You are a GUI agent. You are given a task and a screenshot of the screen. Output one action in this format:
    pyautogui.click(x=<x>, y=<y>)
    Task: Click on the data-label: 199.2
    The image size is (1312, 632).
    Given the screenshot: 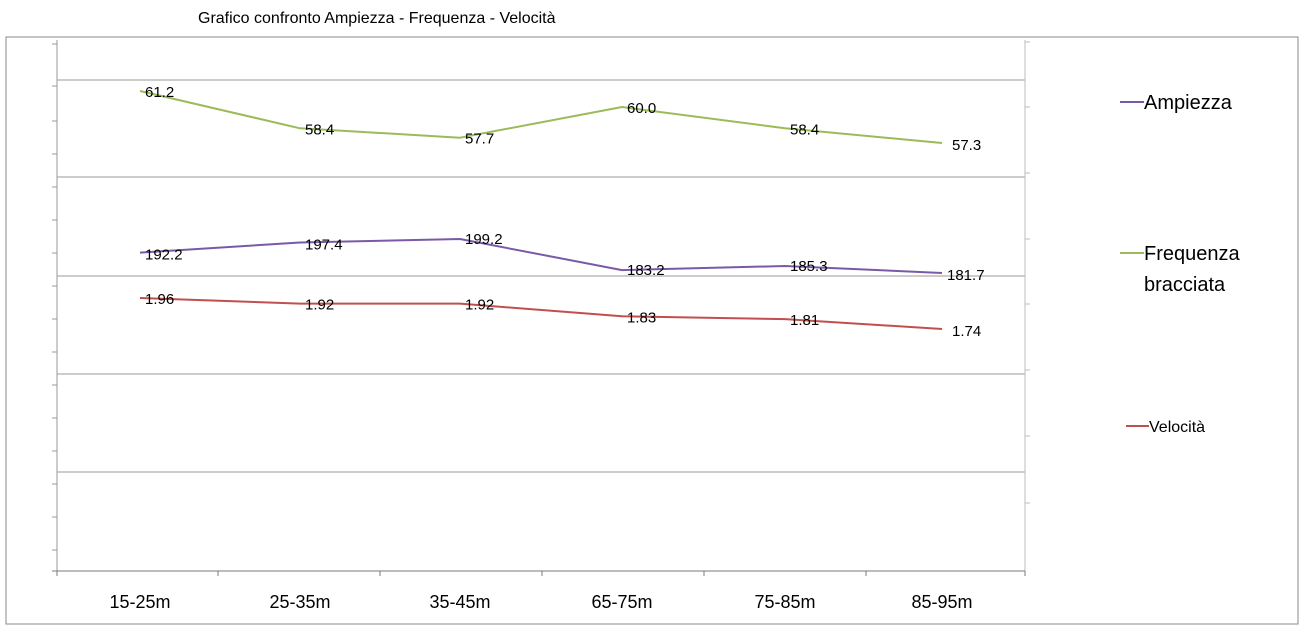 What is the action you would take?
    pyautogui.click(x=484, y=239)
    